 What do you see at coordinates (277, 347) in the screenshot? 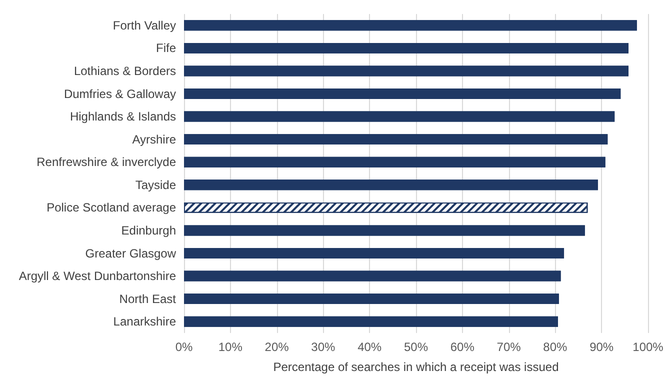
I see `x-tick-label: 20%` at bounding box center [277, 347].